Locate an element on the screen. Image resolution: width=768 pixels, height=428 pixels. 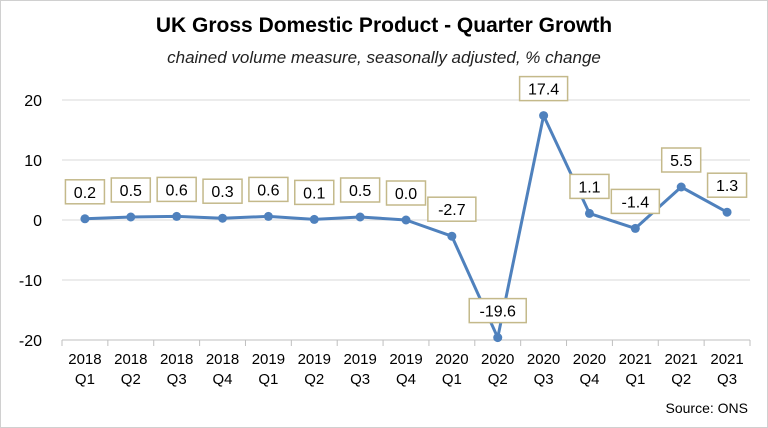
chart-source: Source: ONS is located at coordinates (706, 408).